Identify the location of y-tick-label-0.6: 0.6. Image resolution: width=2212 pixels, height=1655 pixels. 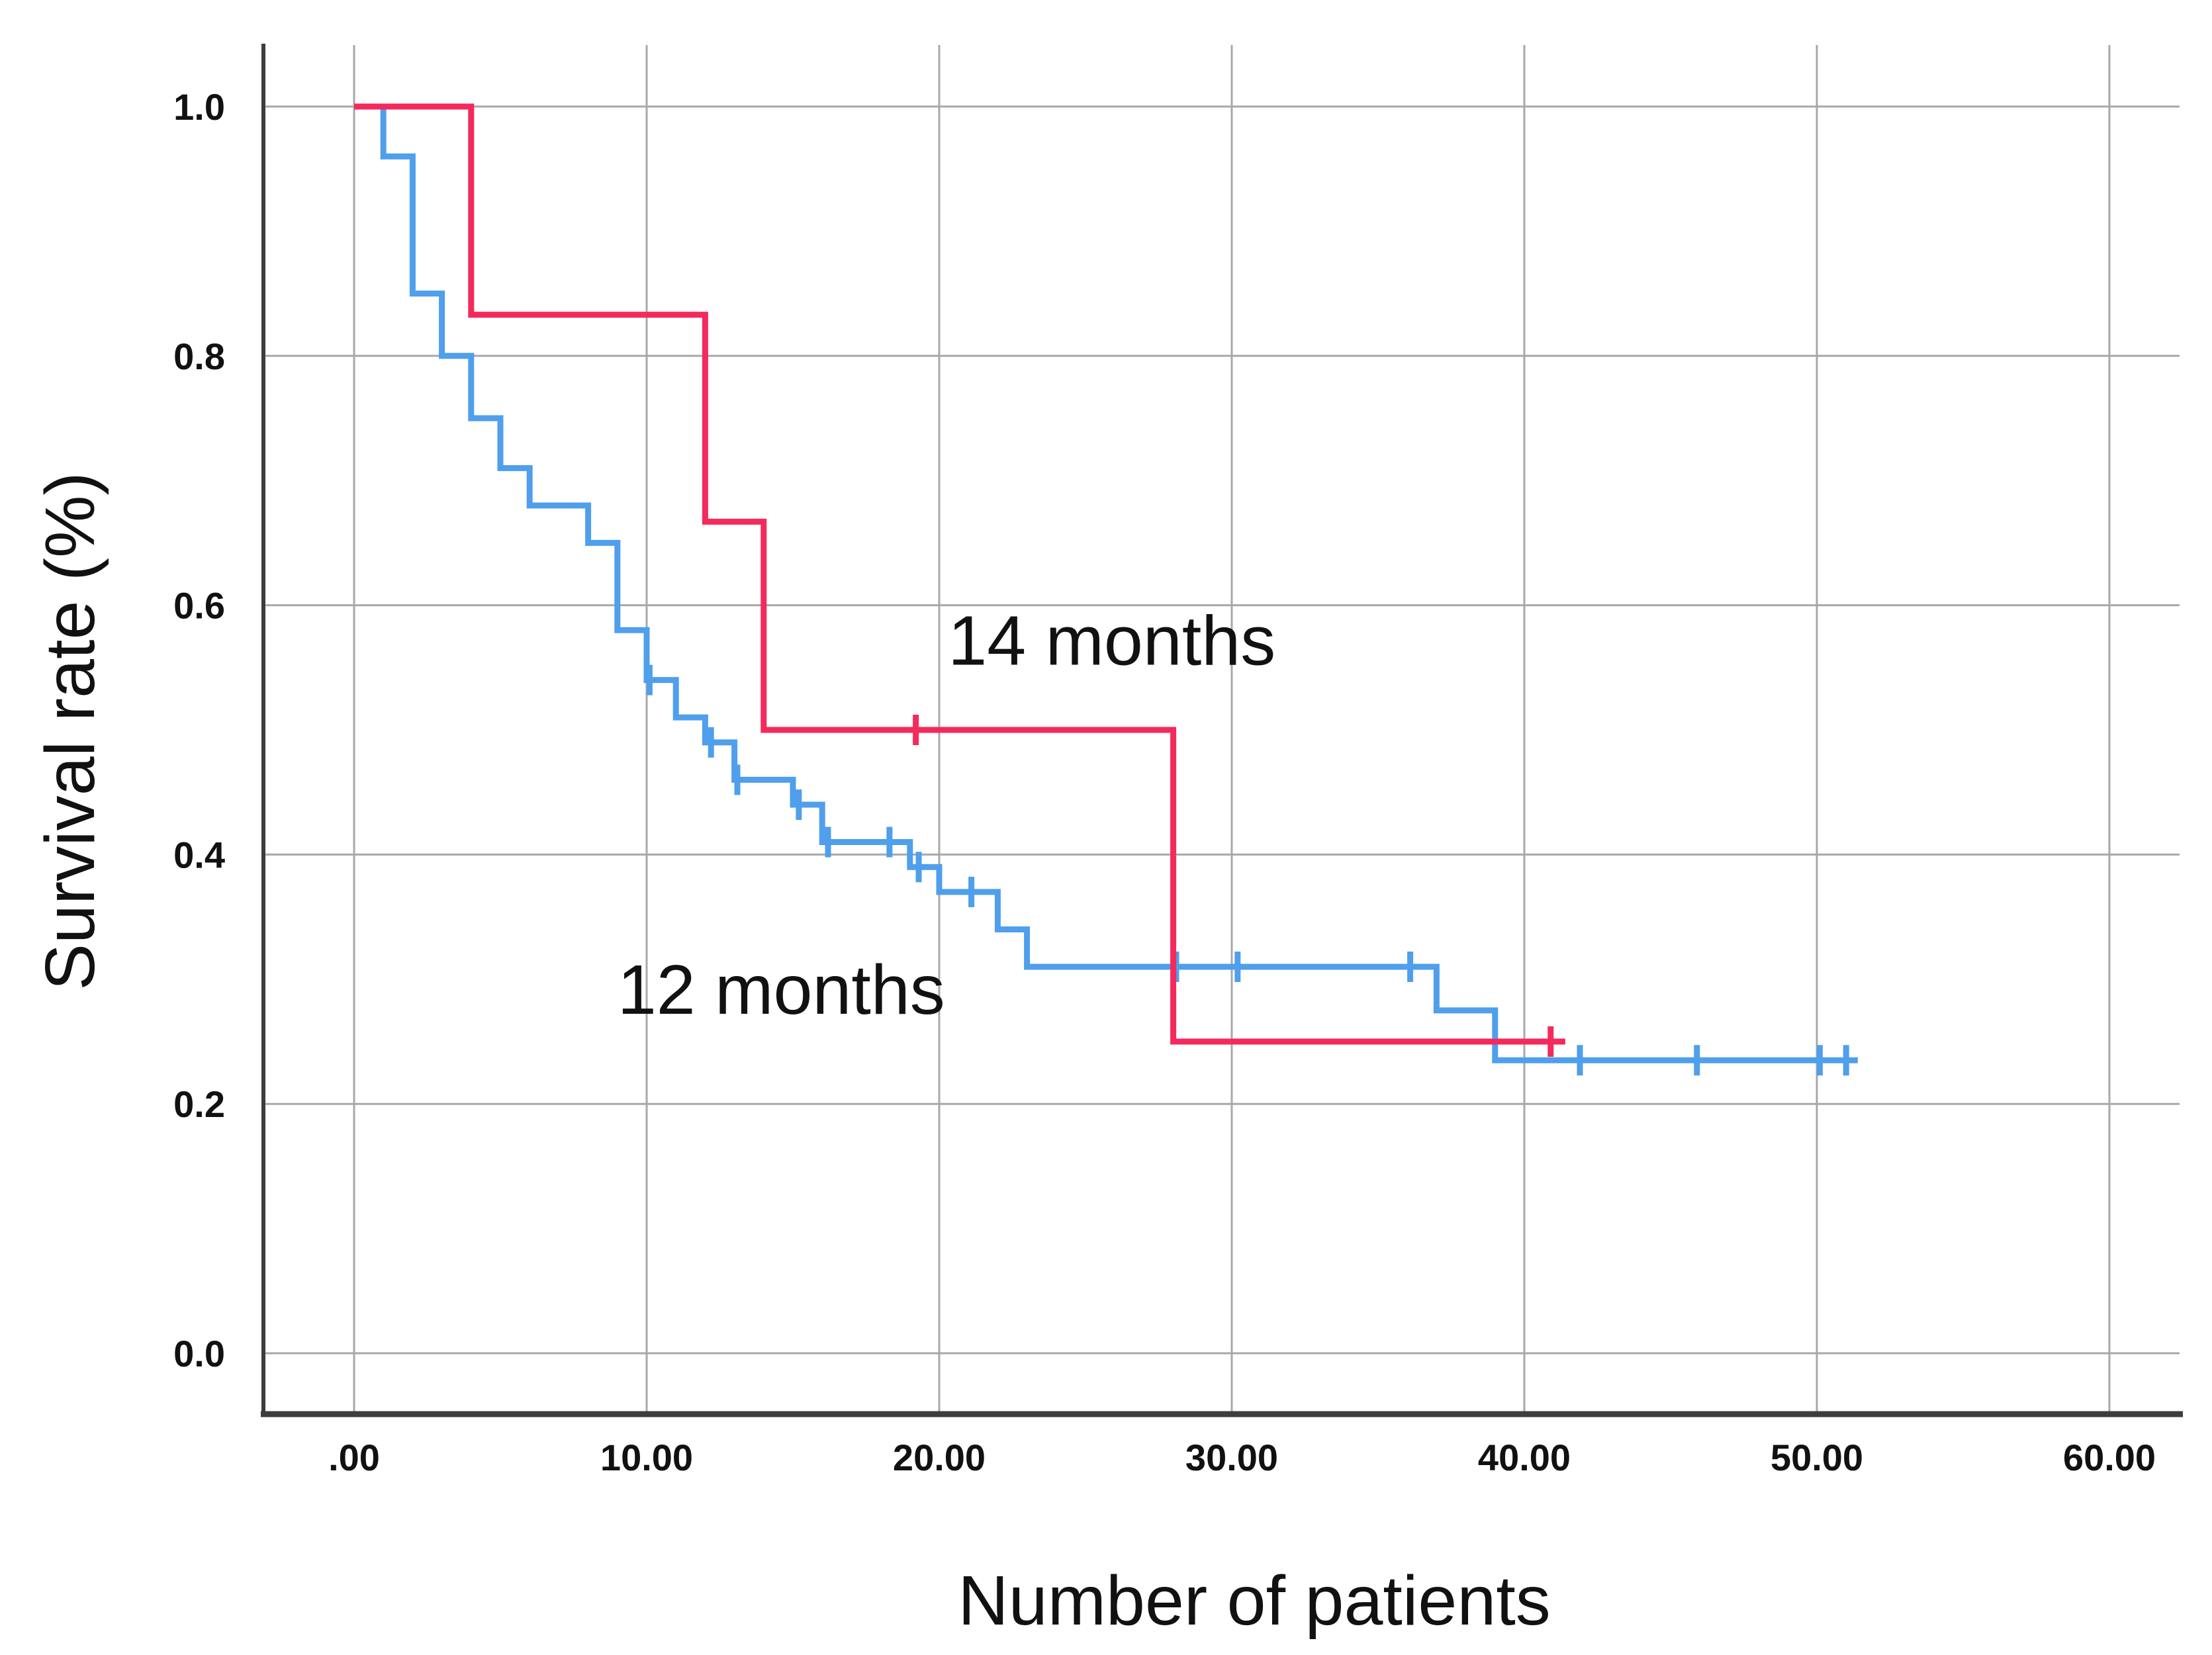
(199, 606).